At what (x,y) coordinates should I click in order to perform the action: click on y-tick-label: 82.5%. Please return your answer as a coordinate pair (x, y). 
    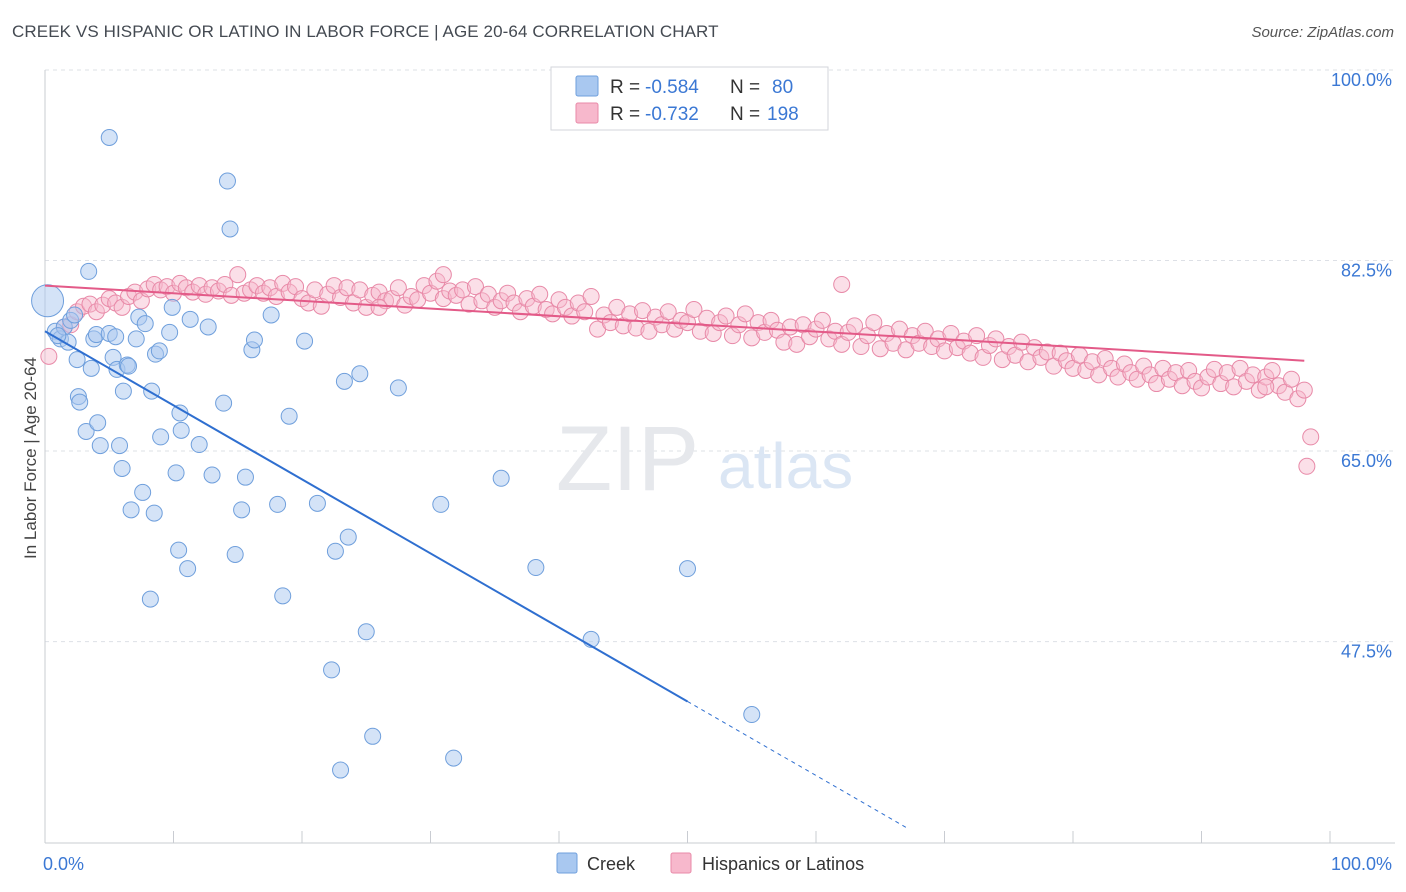
    Looking at the image, I should click on (1366, 271).